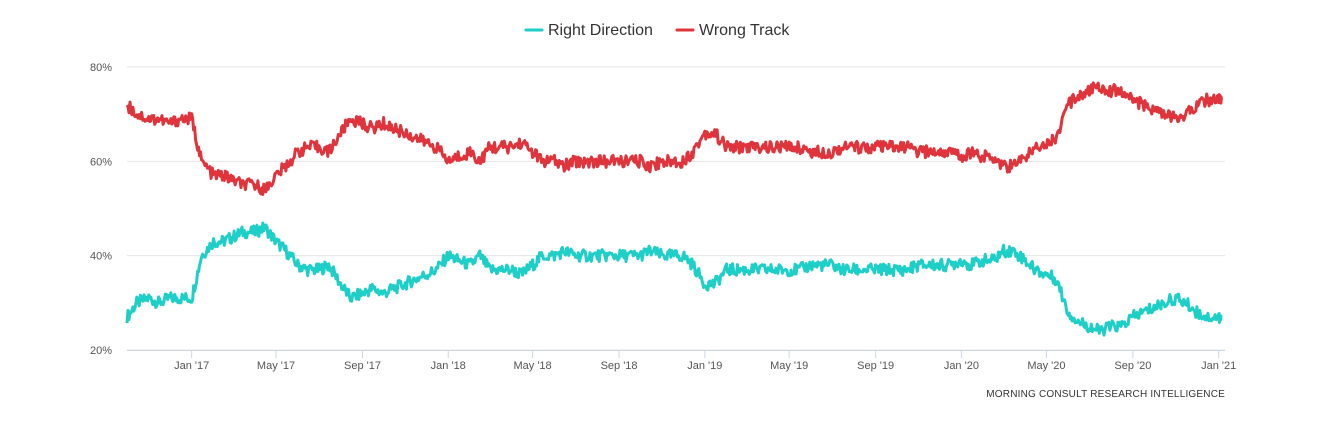 The height and width of the screenshot is (428, 1341). Describe the element at coordinates (101, 351) in the screenshot. I see `y-tick-label: 20%` at that location.